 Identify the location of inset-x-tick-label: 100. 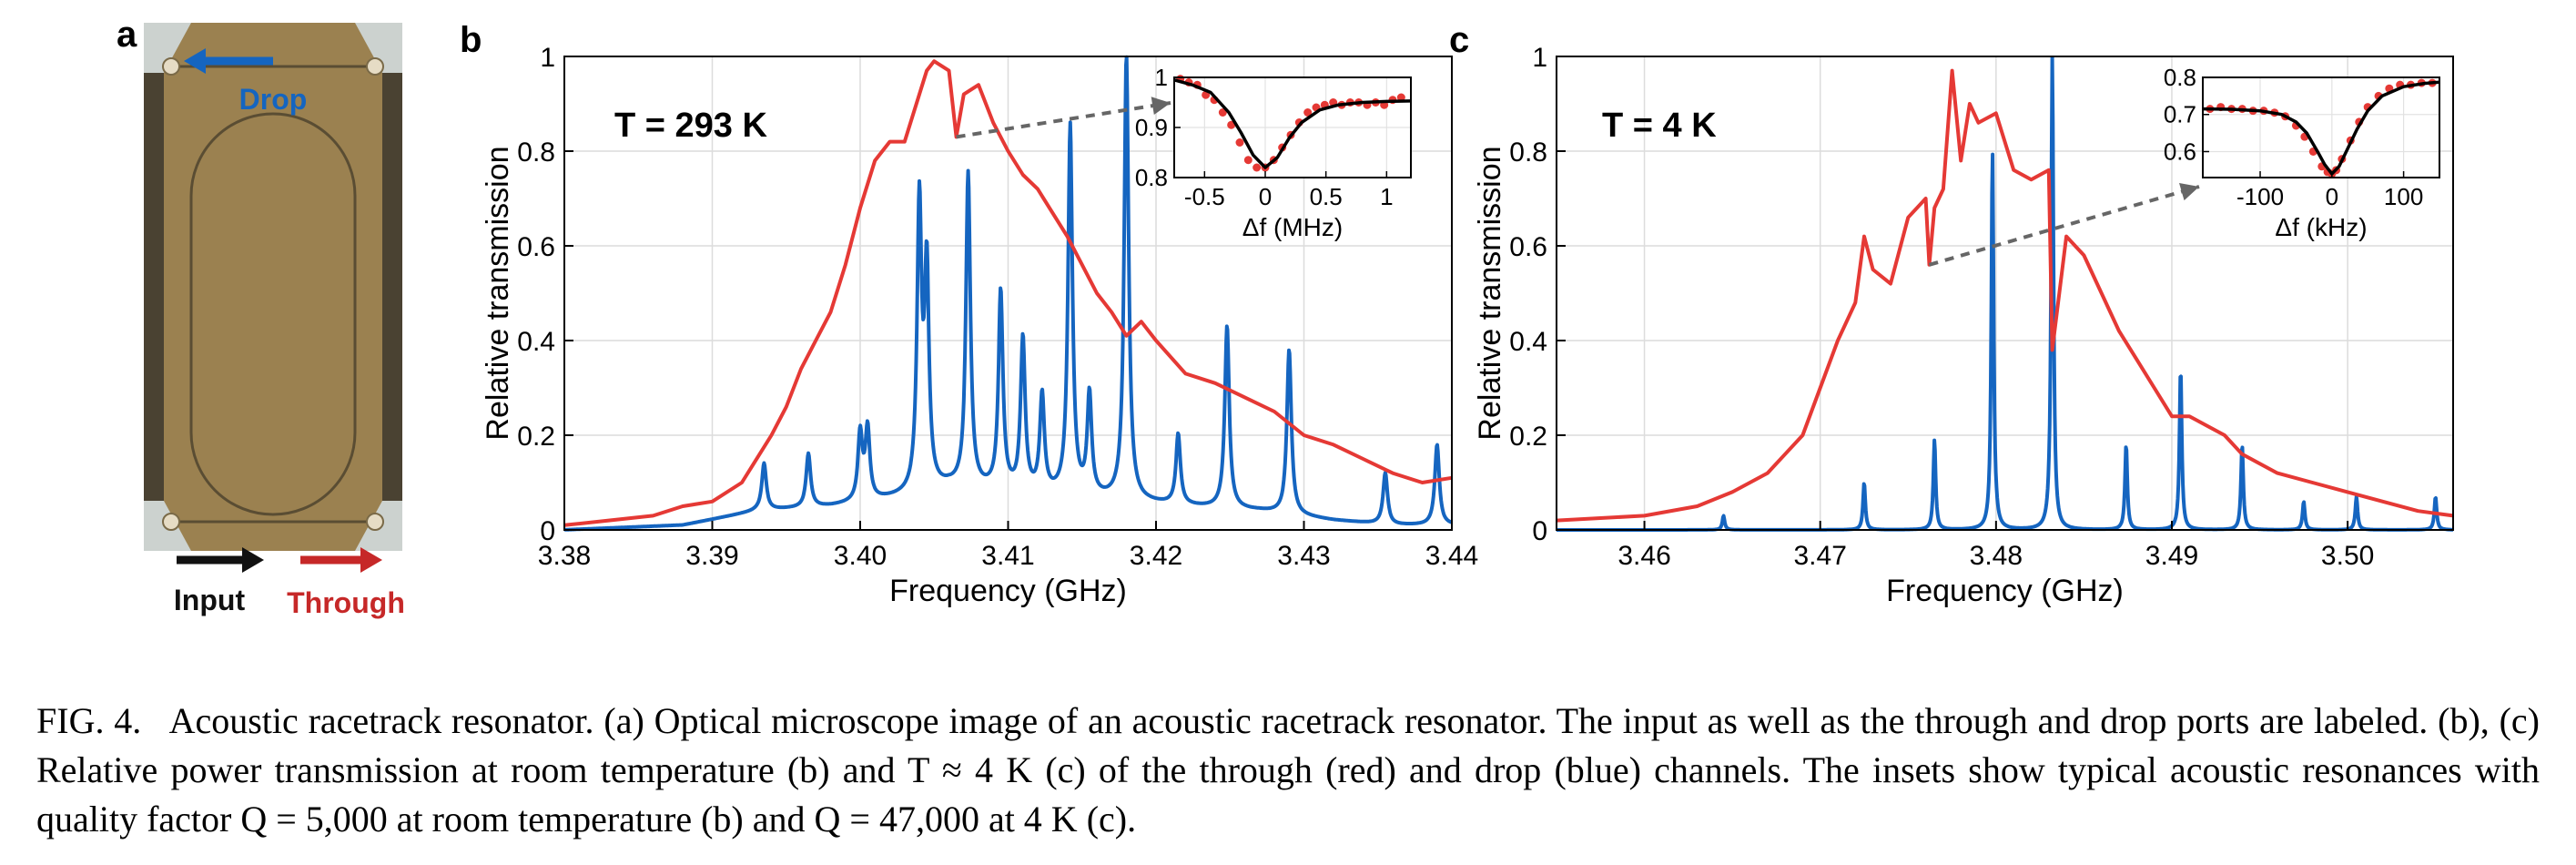
(2403, 196).